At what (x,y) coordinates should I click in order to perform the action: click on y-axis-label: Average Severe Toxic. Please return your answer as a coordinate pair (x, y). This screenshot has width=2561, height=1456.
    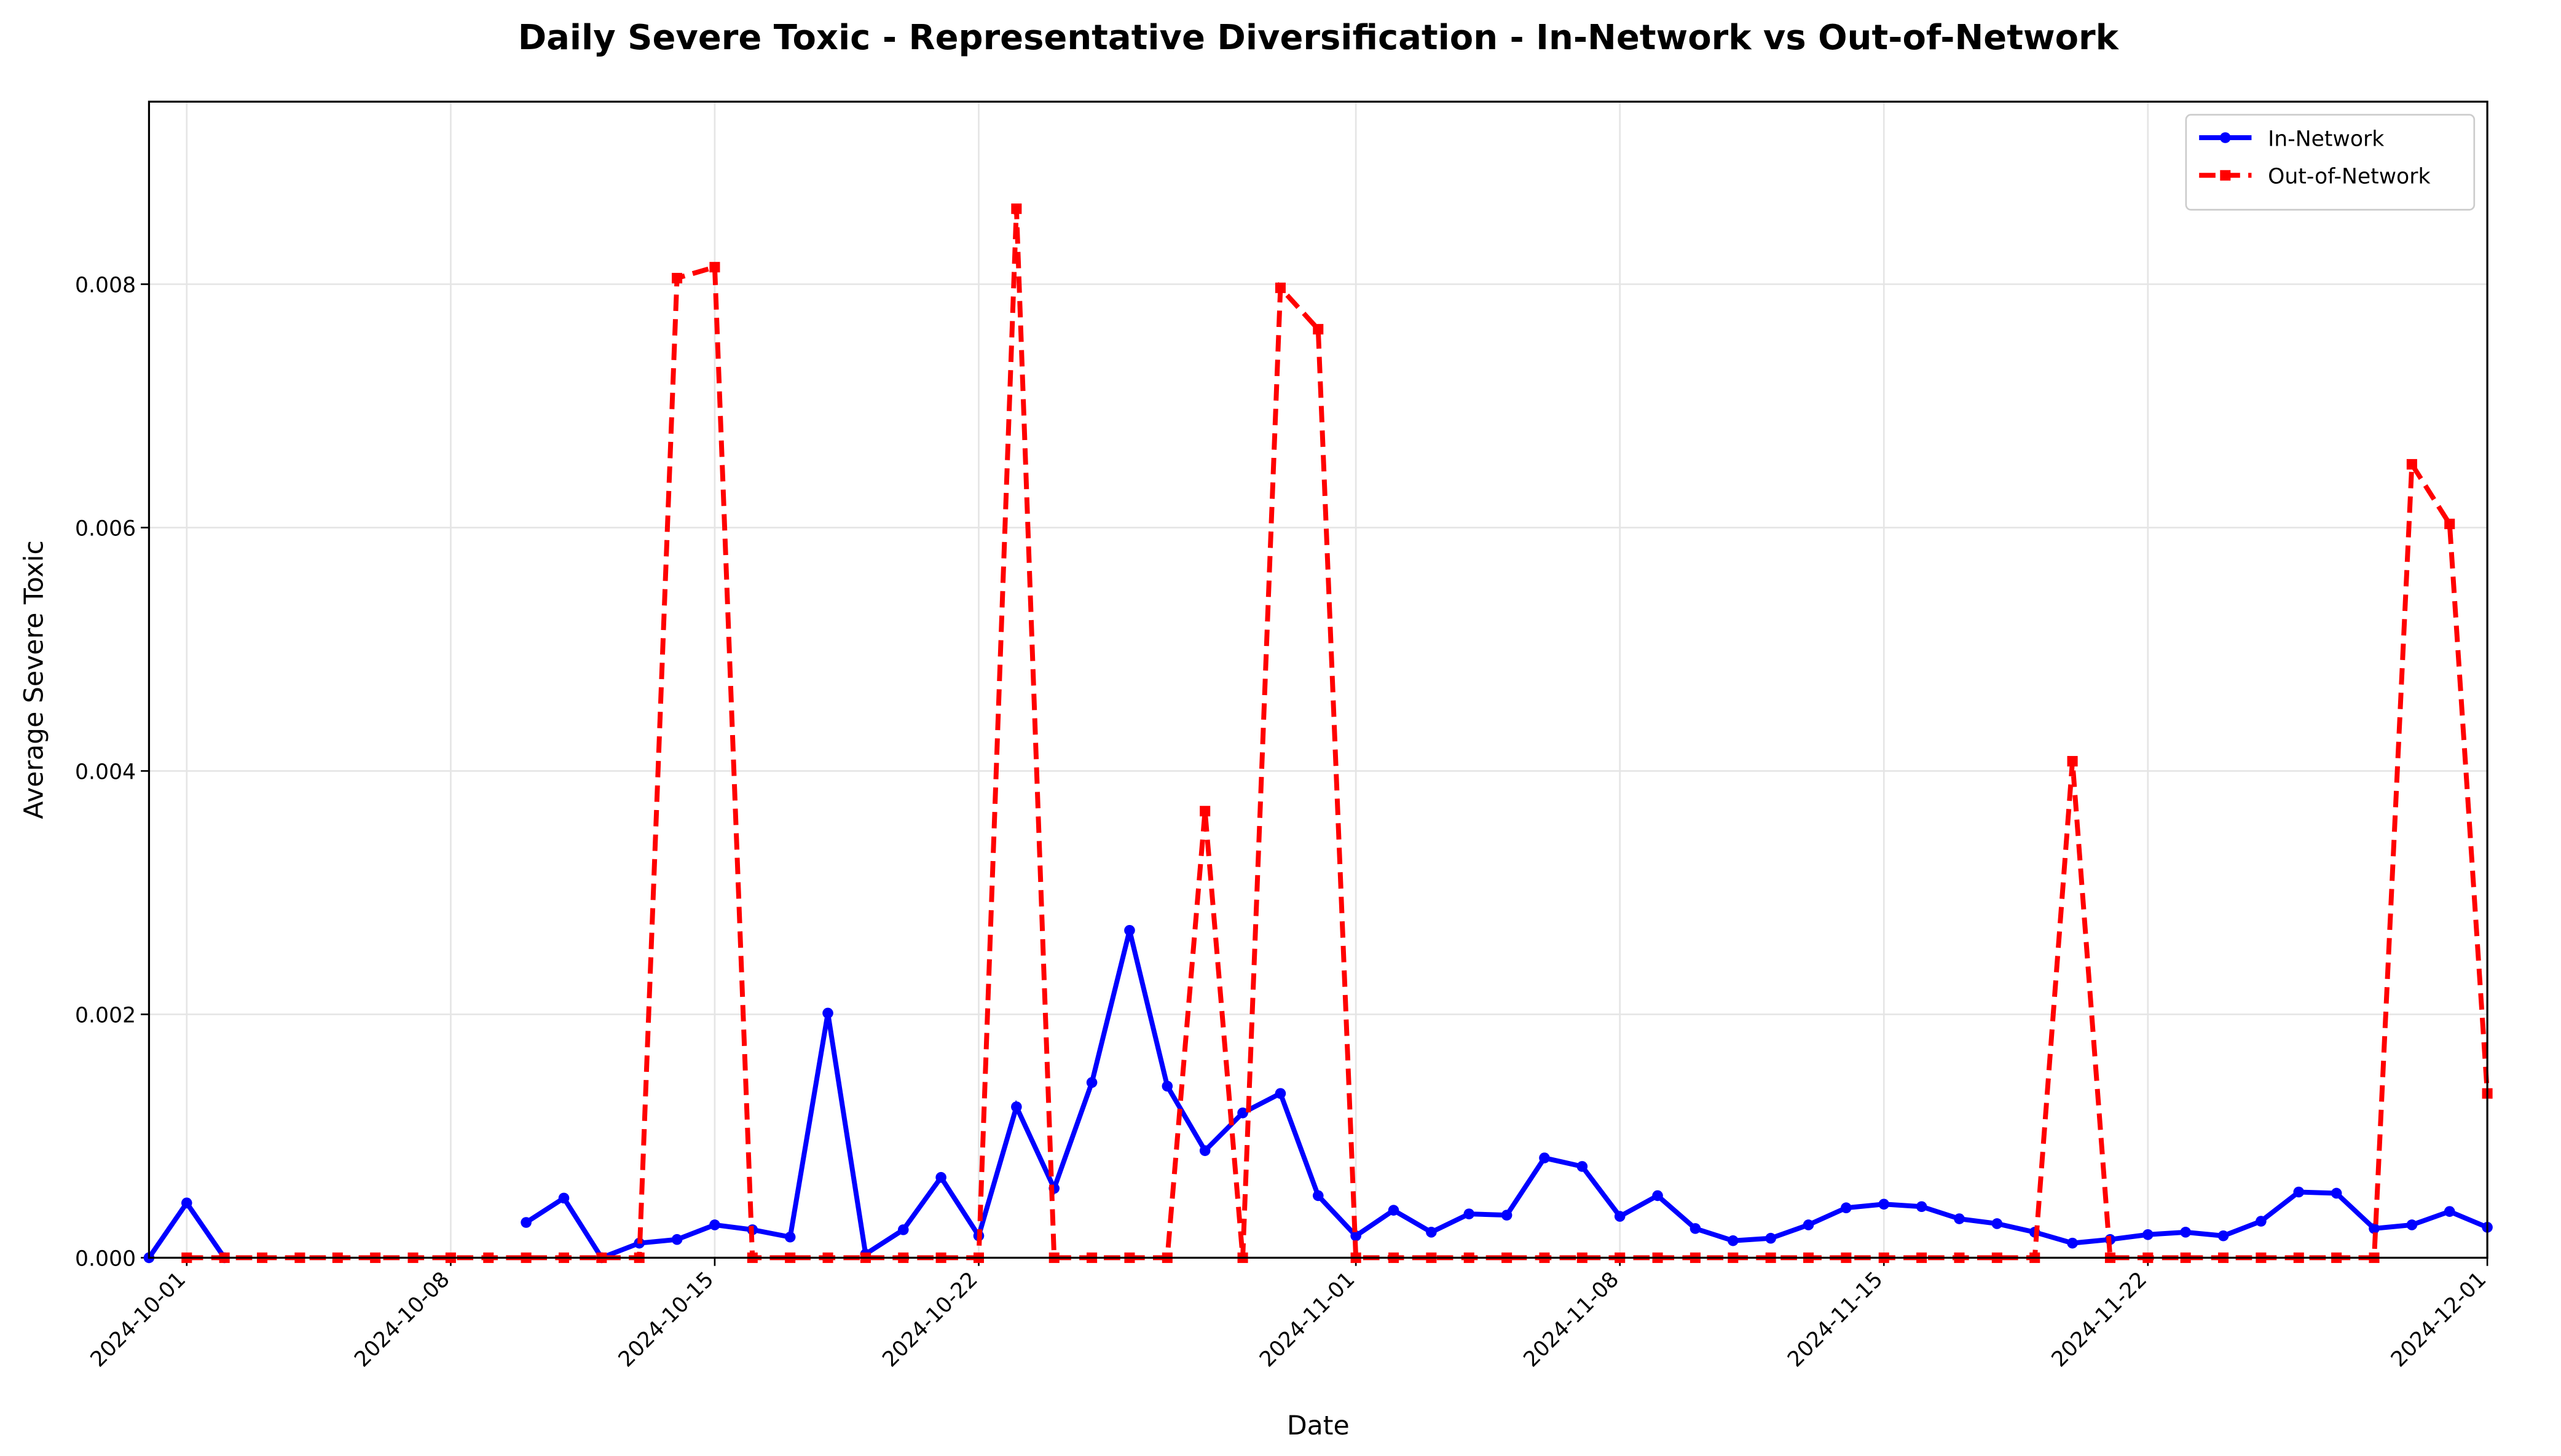
    Looking at the image, I should click on (33, 679).